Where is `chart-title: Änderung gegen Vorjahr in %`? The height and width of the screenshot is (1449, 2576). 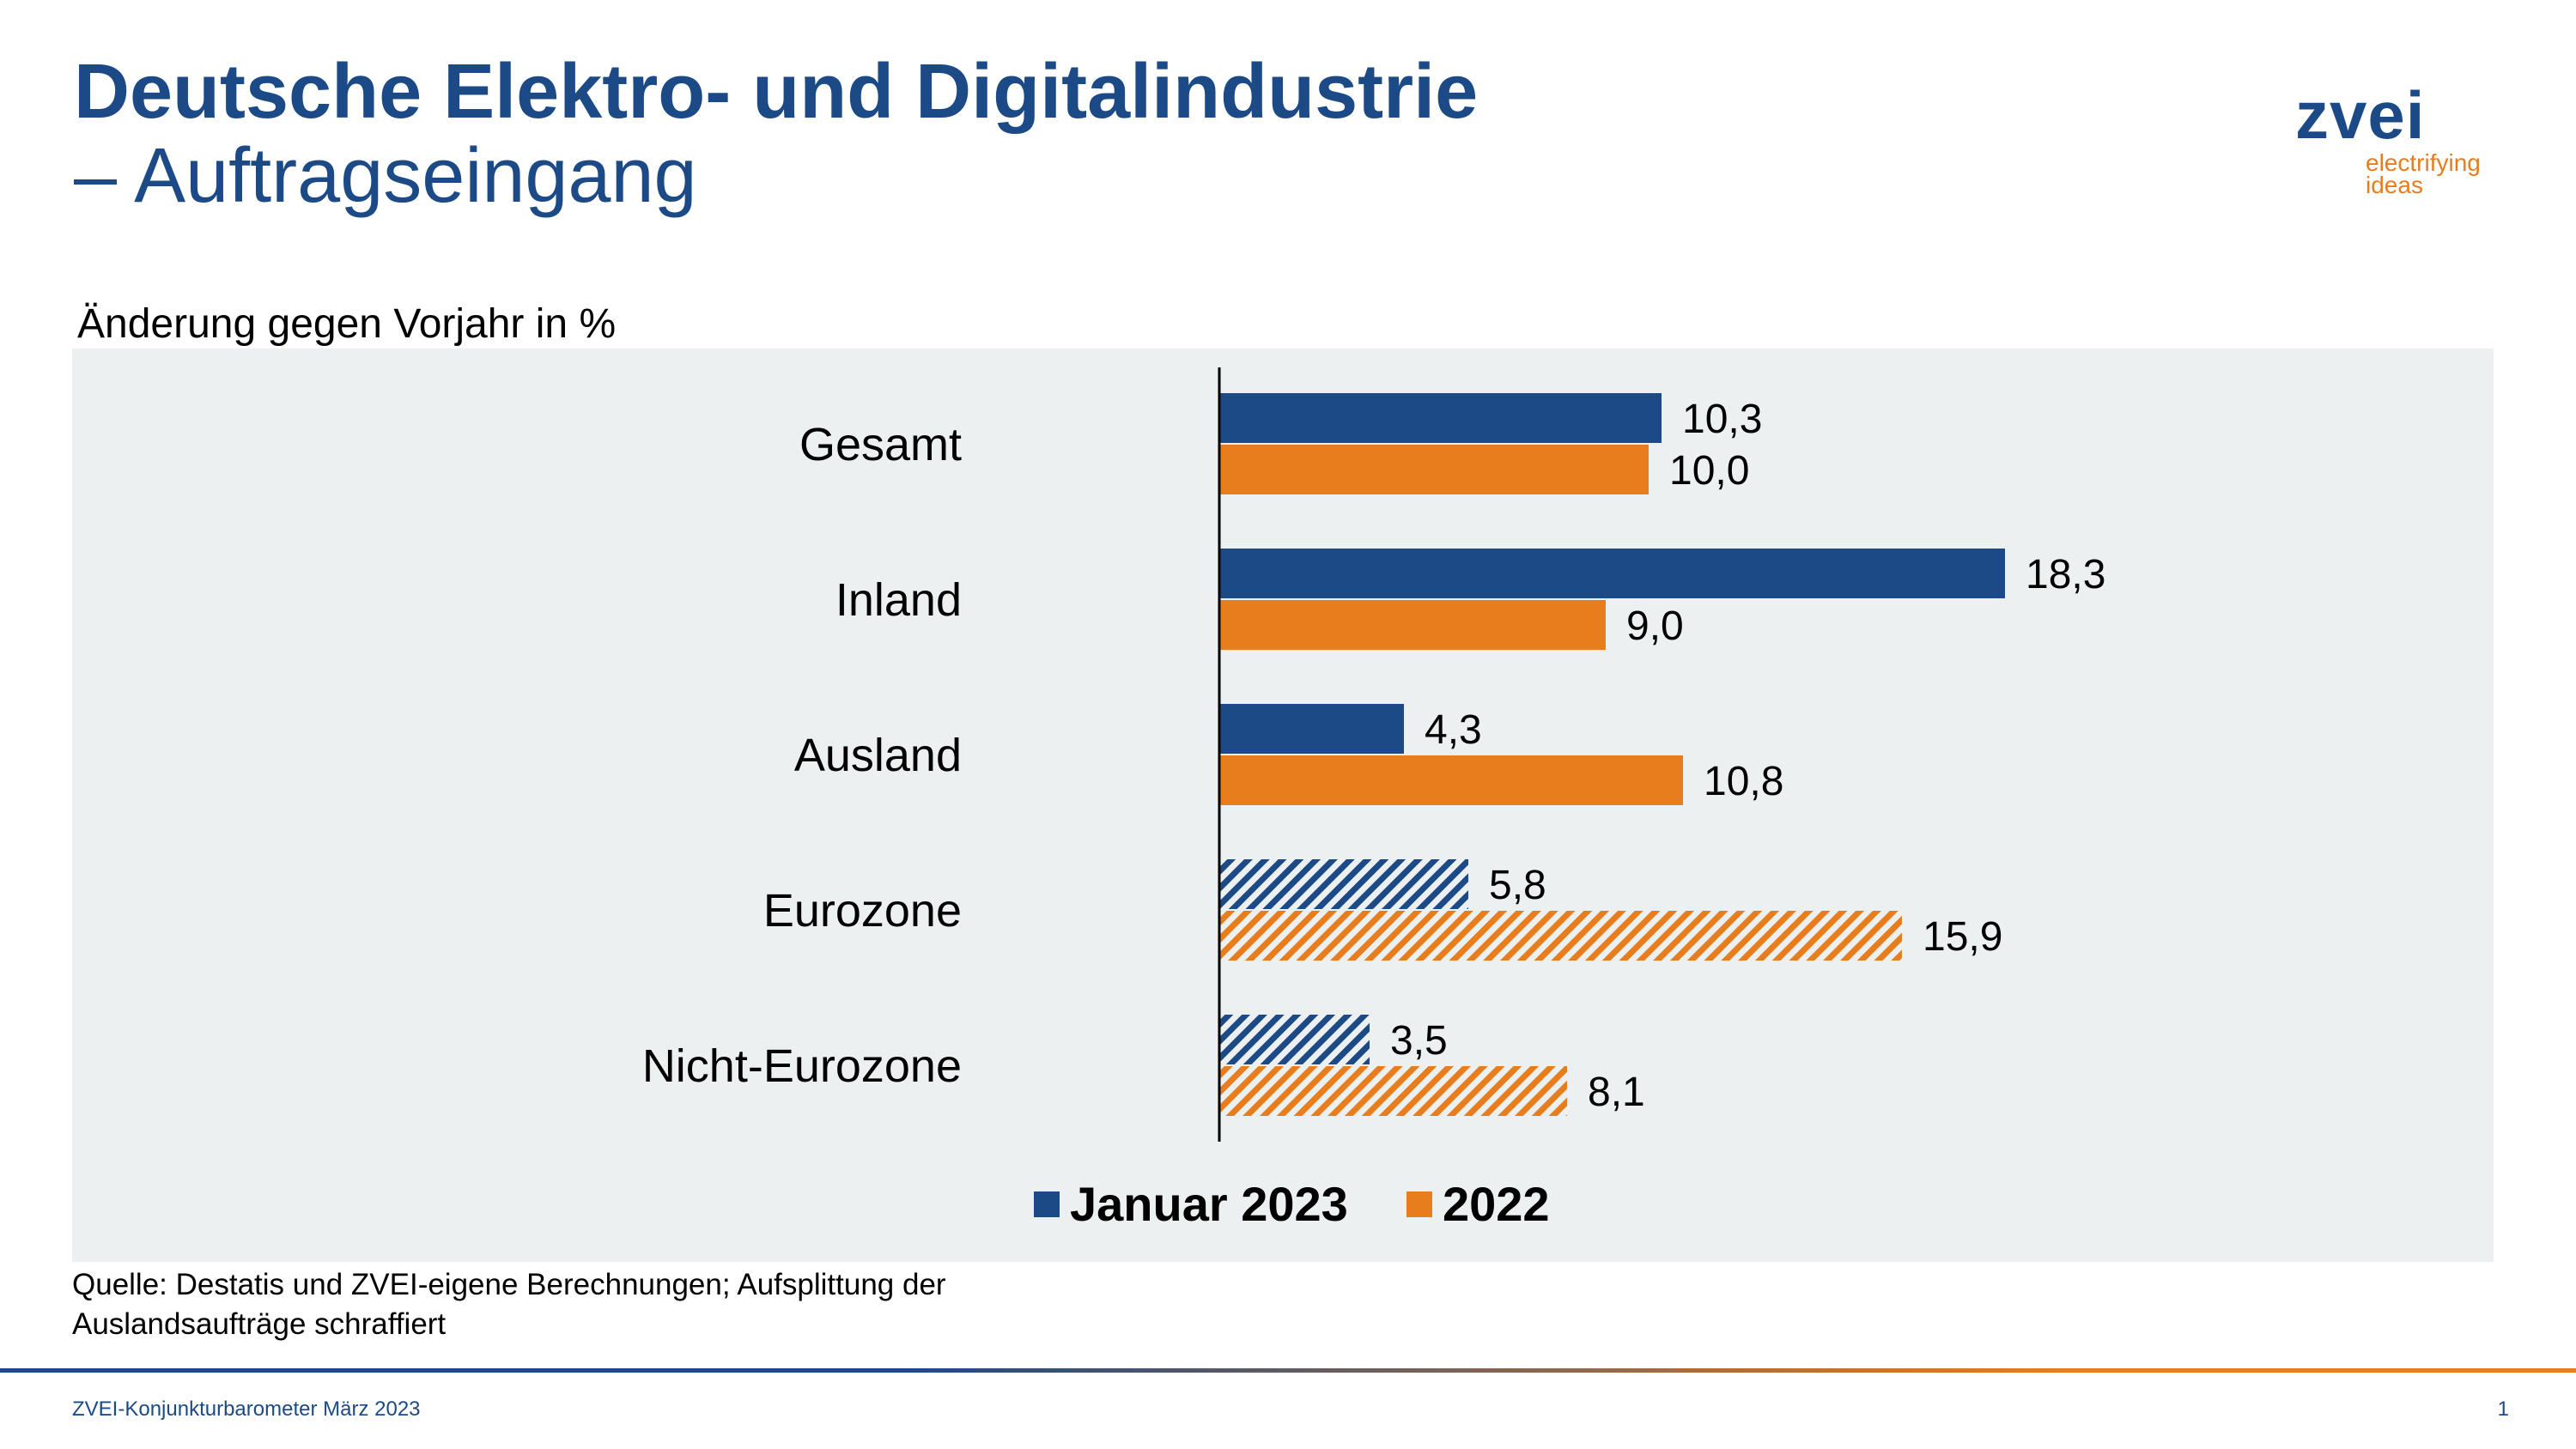
chart-title: Änderung gegen Vorjahr in % is located at coordinates (347, 324).